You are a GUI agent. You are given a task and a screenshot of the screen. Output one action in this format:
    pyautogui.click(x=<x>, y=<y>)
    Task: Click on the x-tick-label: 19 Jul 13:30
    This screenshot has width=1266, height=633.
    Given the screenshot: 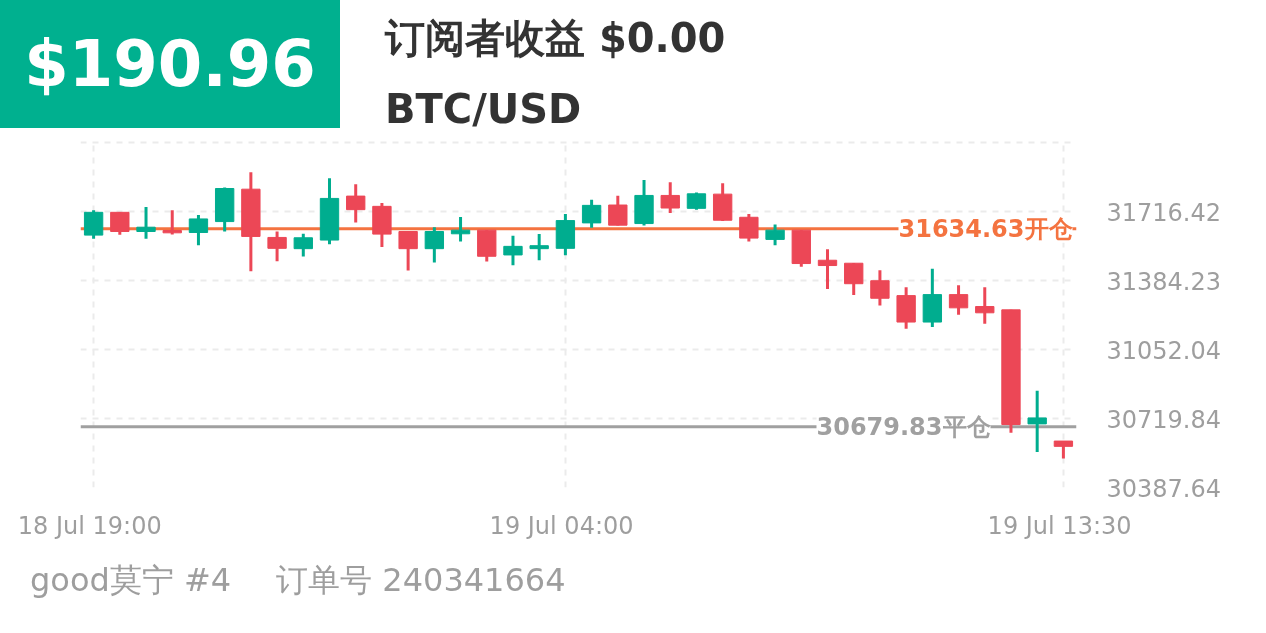 What is the action you would take?
    pyautogui.click(x=1059, y=525)
    